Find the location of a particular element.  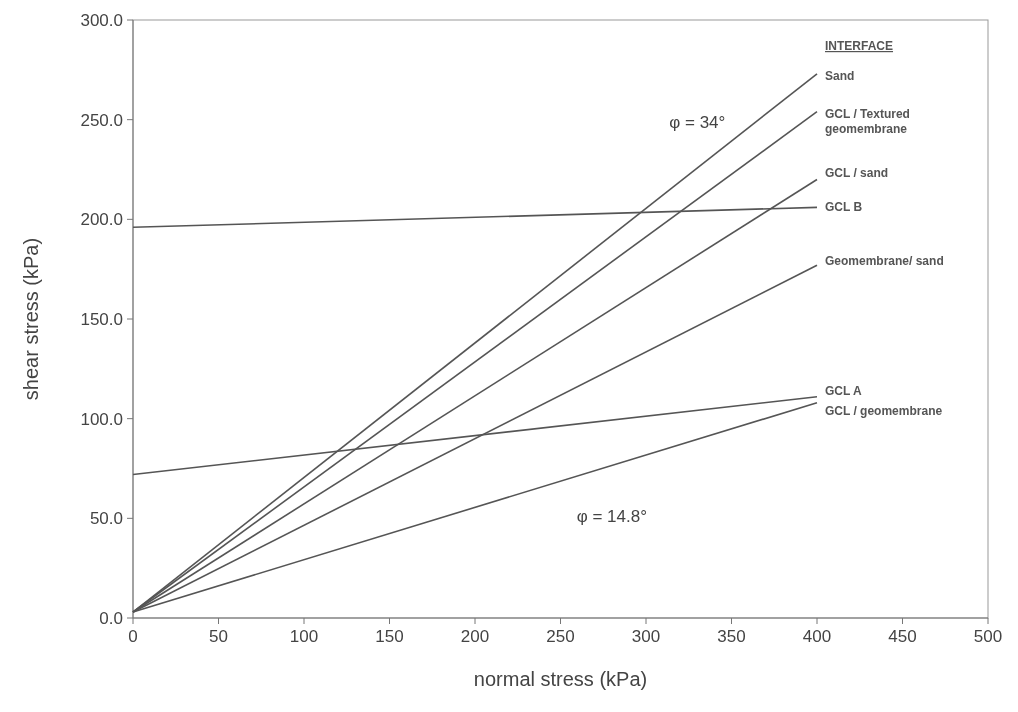

annotation: φ = 34° is located at coordinates (697, 122).